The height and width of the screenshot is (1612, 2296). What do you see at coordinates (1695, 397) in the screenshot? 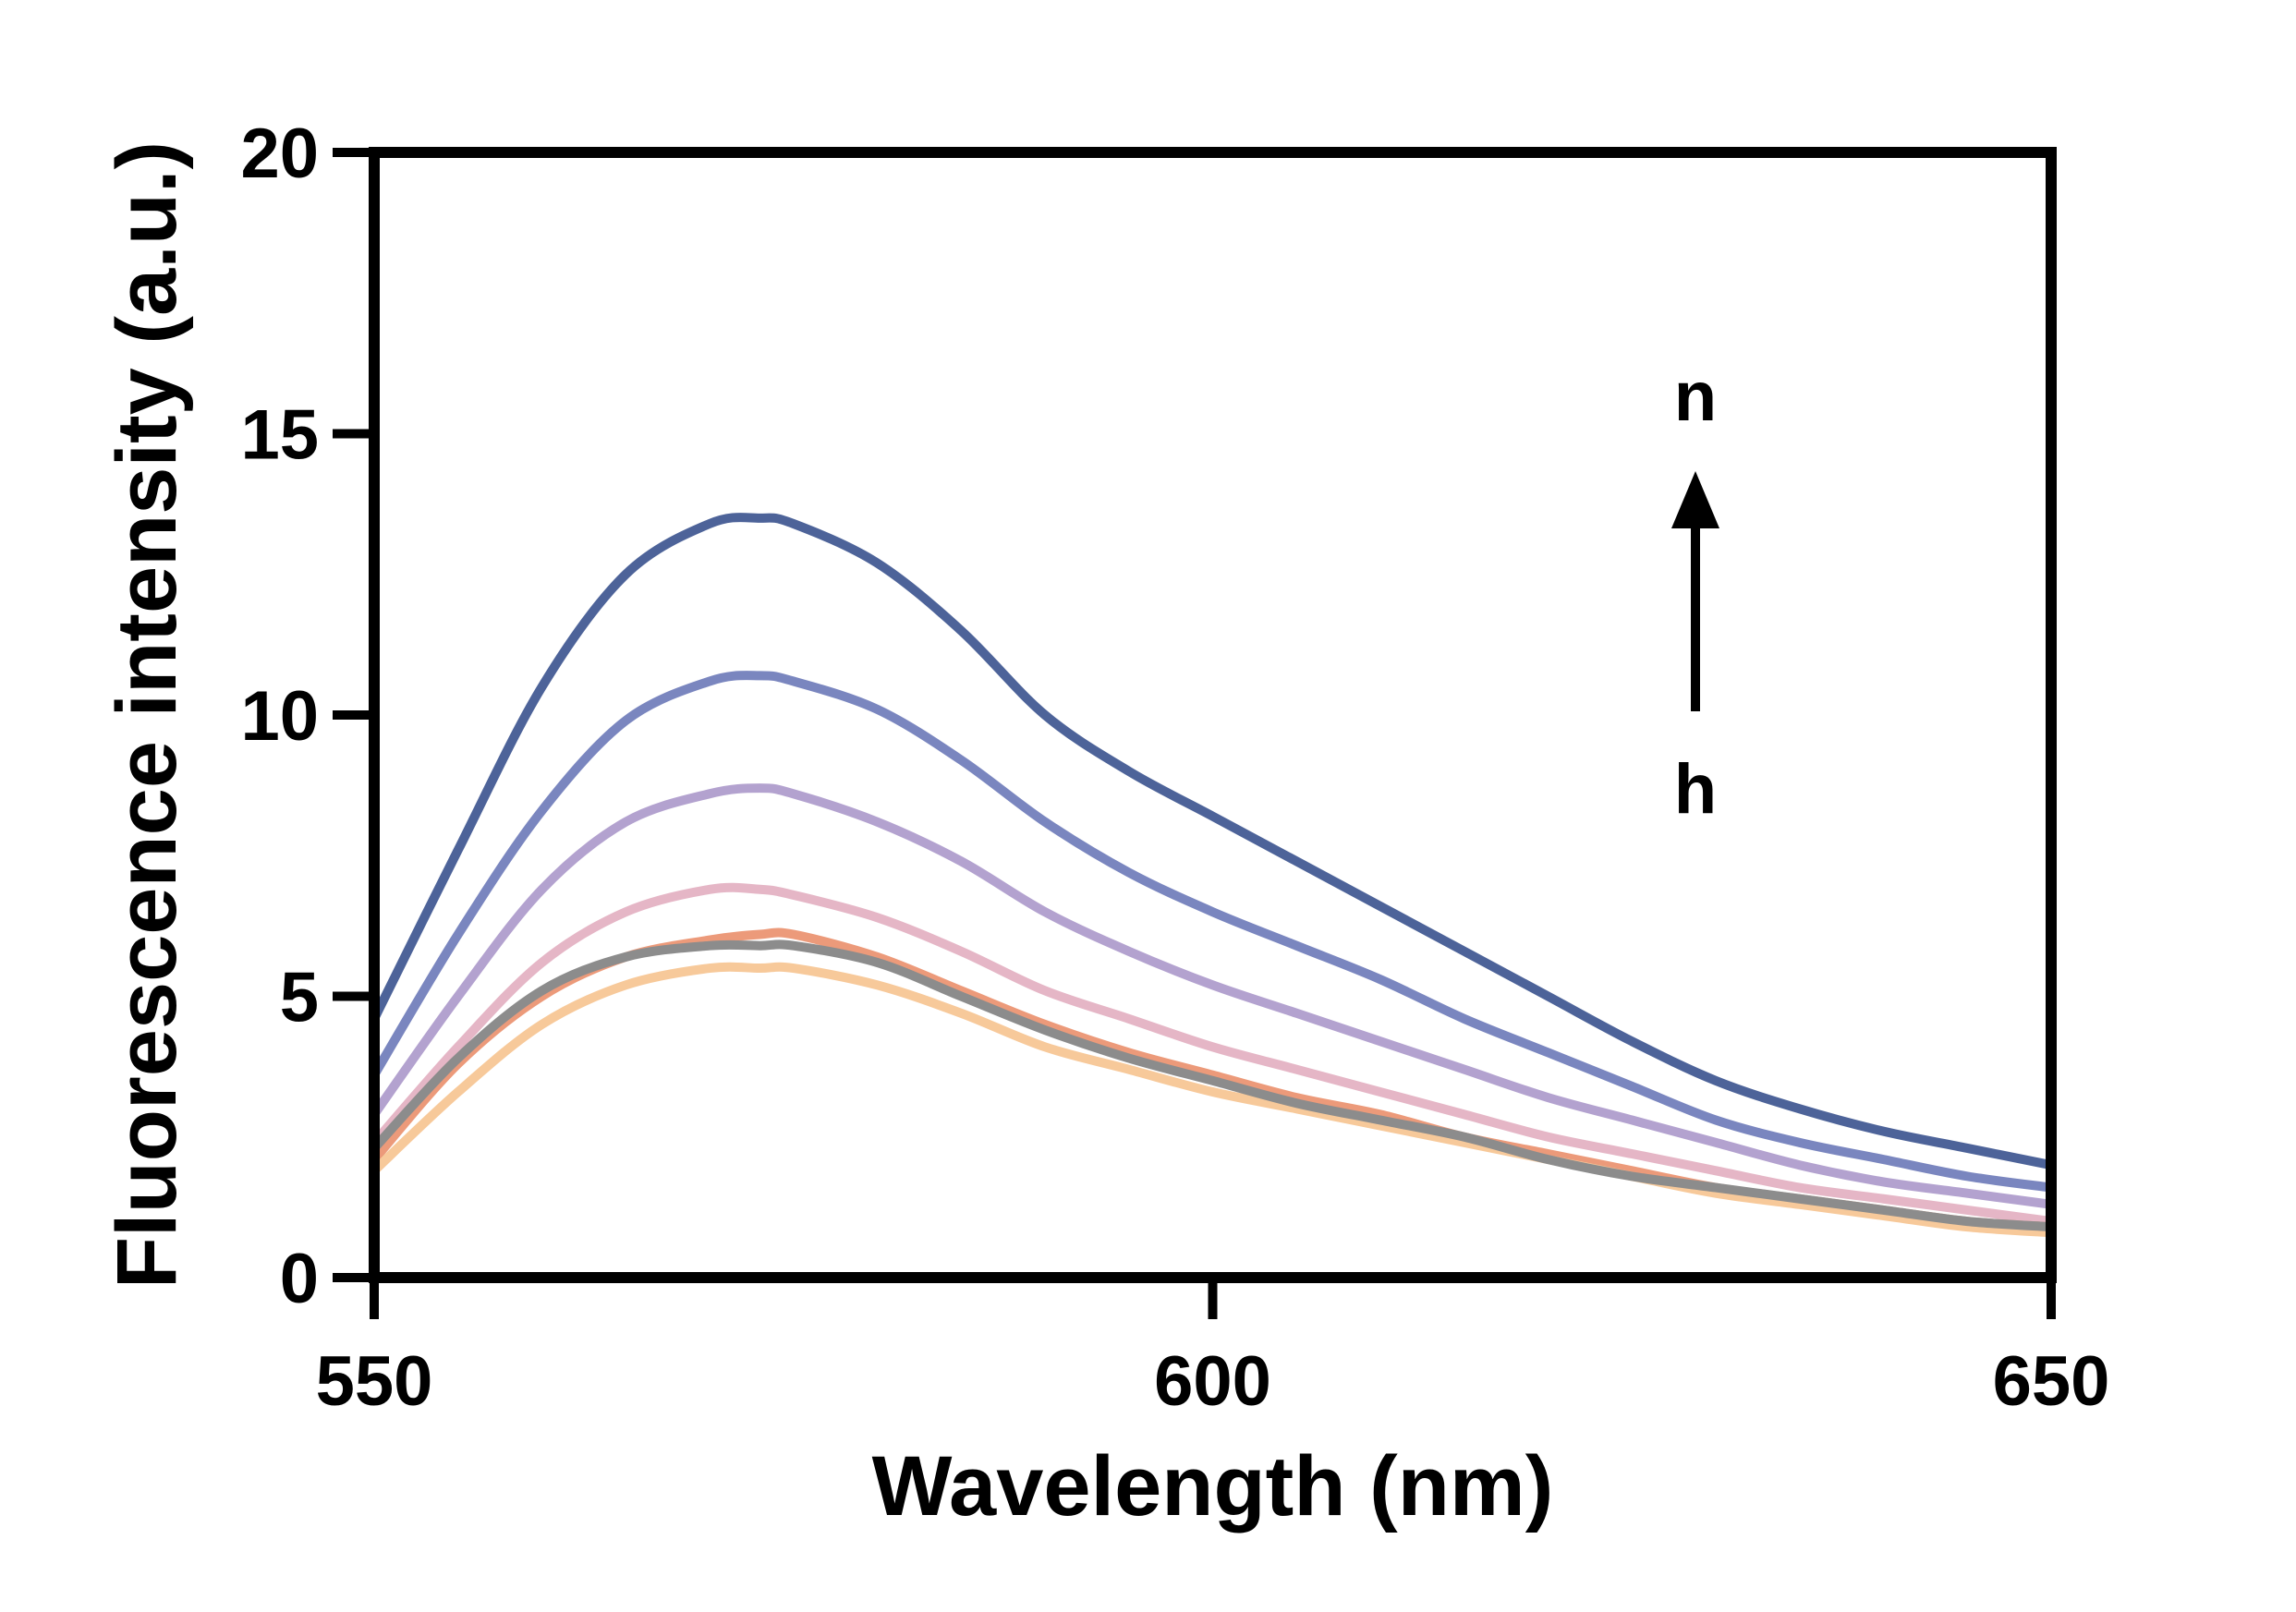
I see `trend-label-top: n` at bounding box center [1695, 397].